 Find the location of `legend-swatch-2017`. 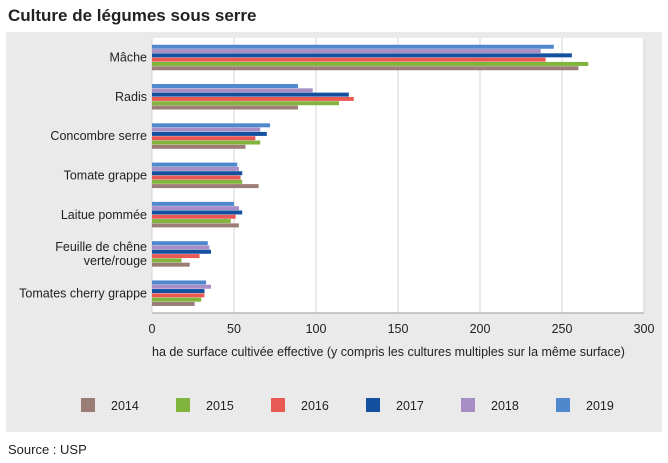

legend-swatch-2017 is located at coordinates (373, 405).